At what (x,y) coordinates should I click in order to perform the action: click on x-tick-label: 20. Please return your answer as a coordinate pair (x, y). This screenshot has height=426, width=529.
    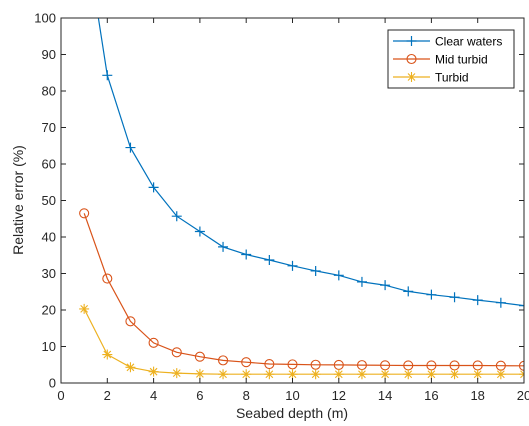
    Looking at the image, I should click on (523, 395).